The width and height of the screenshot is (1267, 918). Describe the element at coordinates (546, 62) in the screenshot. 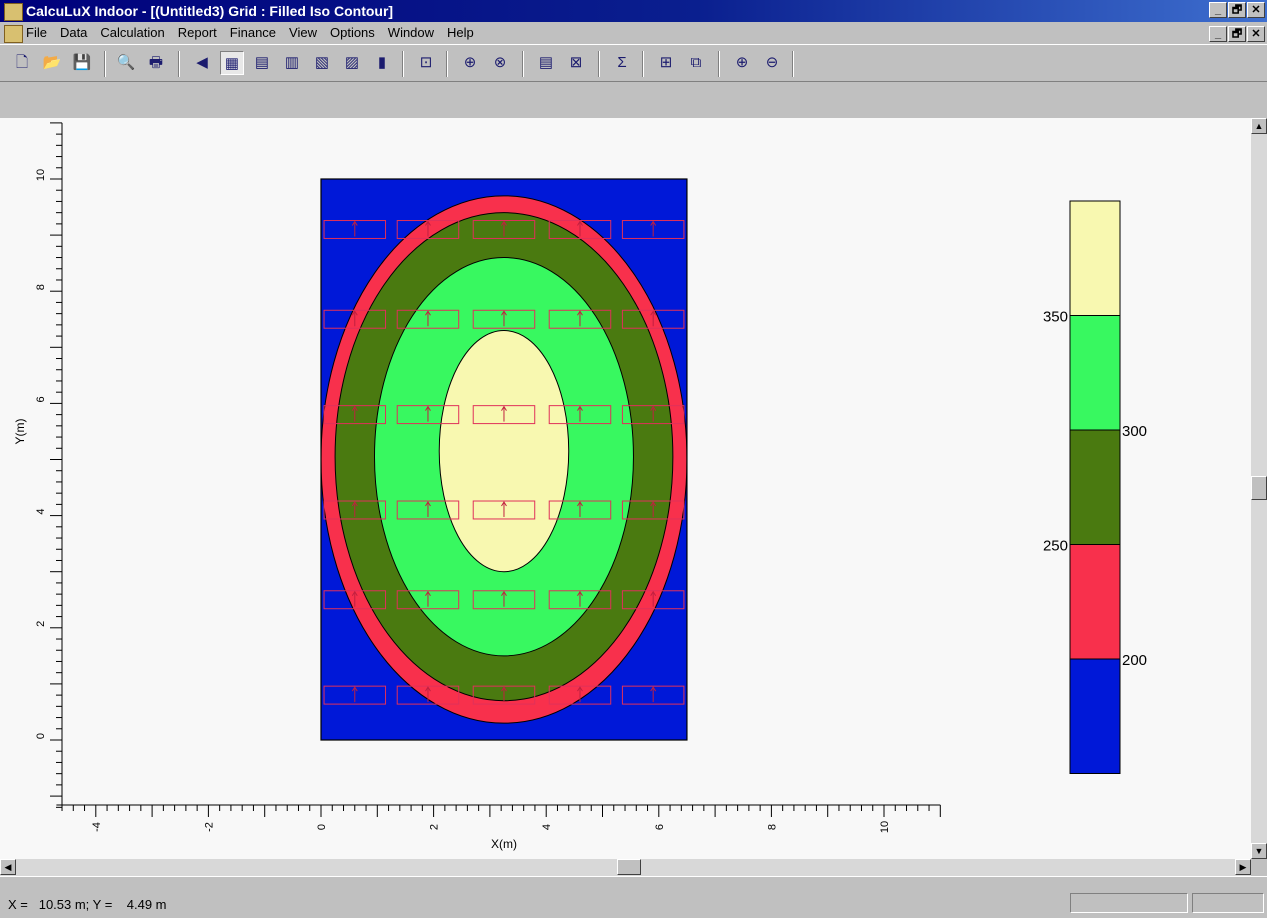

I see `report-icon: ▤` at that location.